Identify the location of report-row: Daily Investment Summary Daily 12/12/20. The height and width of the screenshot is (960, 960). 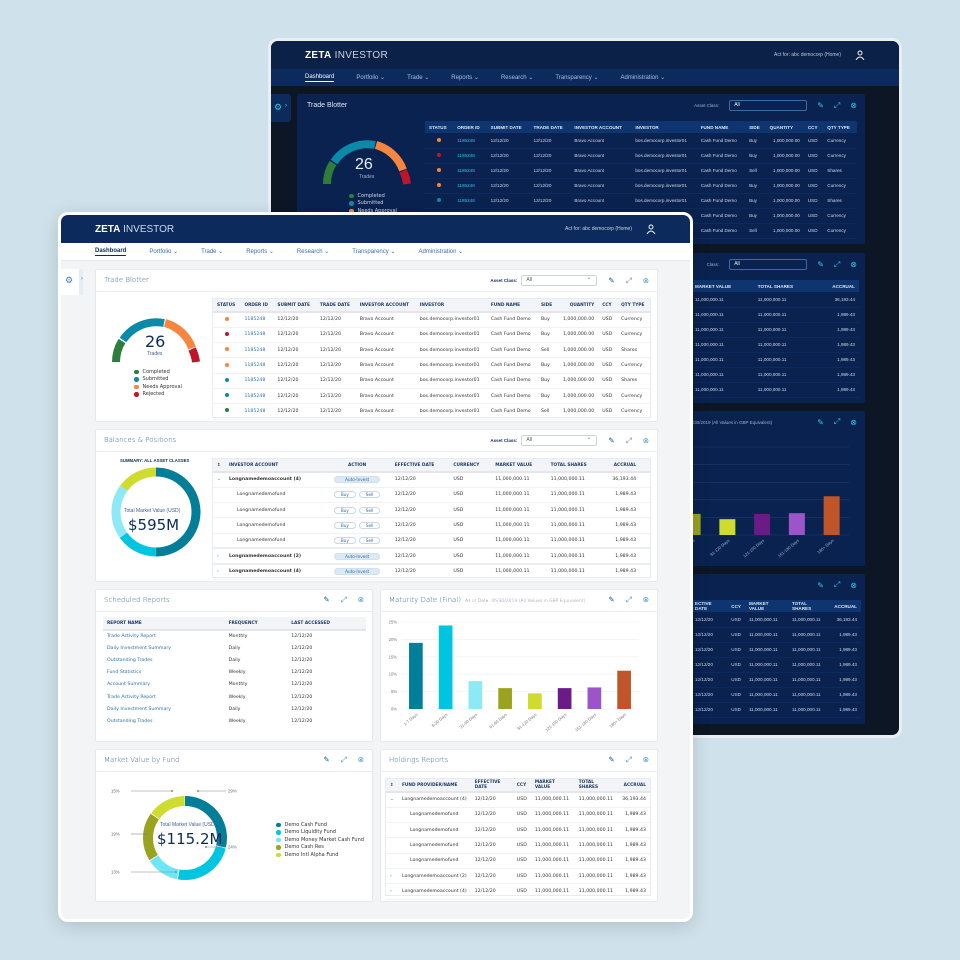
(234, 648).